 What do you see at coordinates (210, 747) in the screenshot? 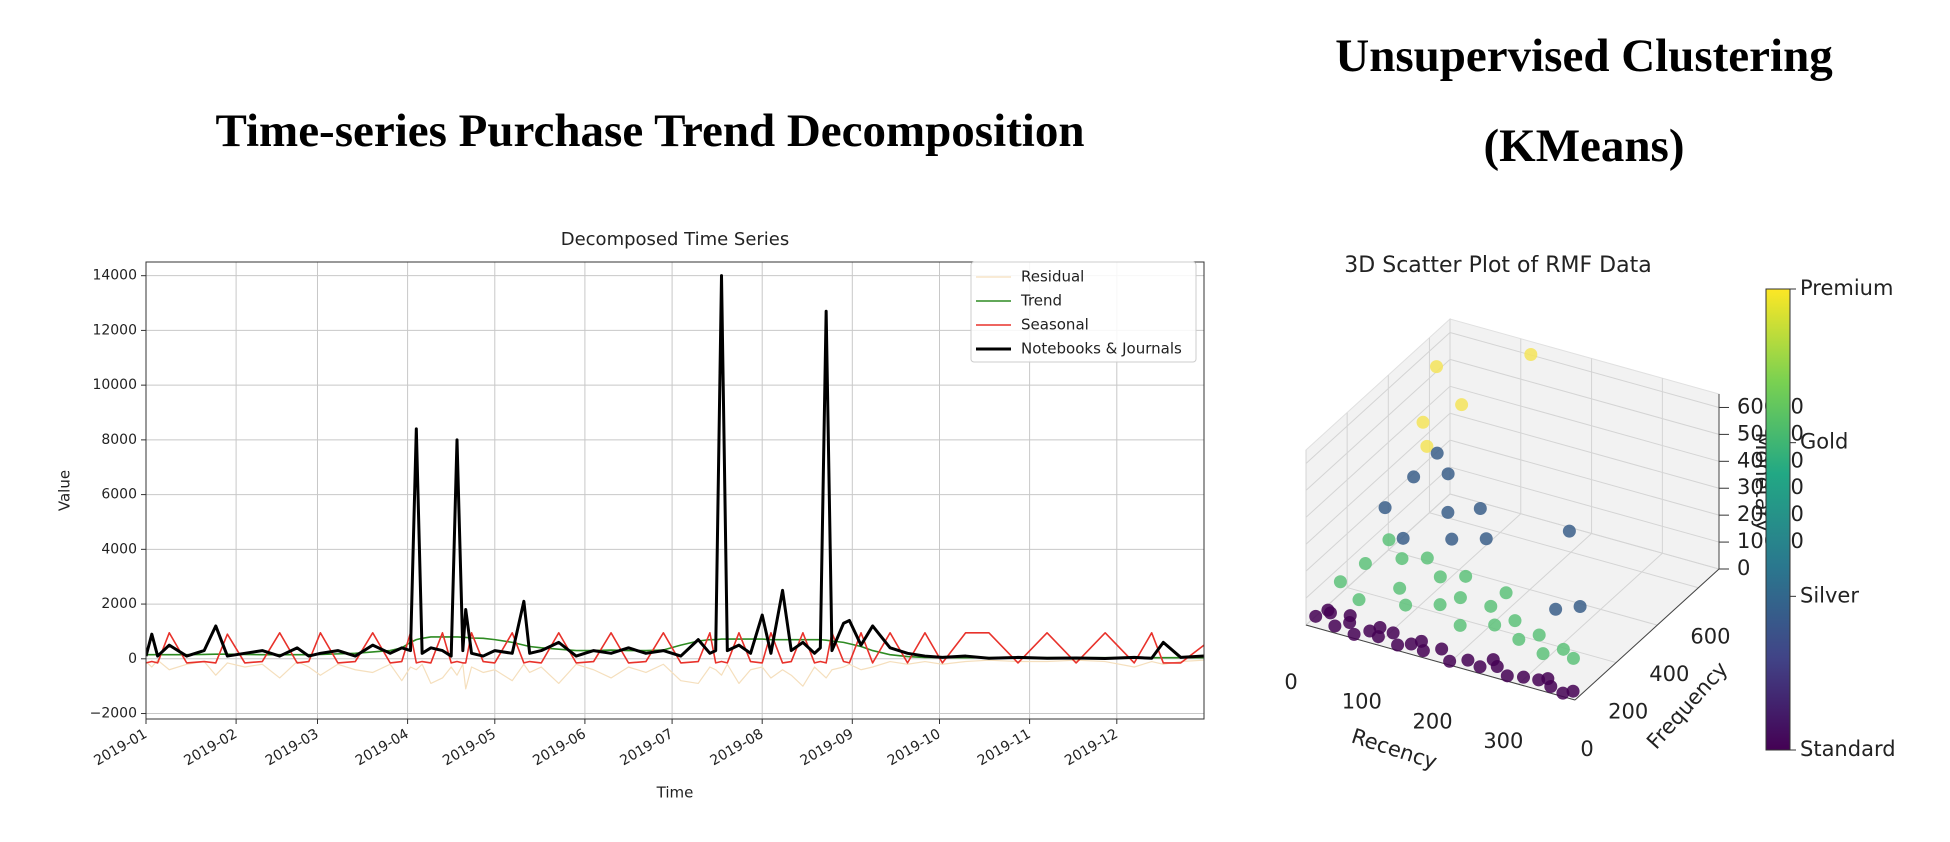
I see `x-tick-label: 2019-02` at bounding box center [210, 747].